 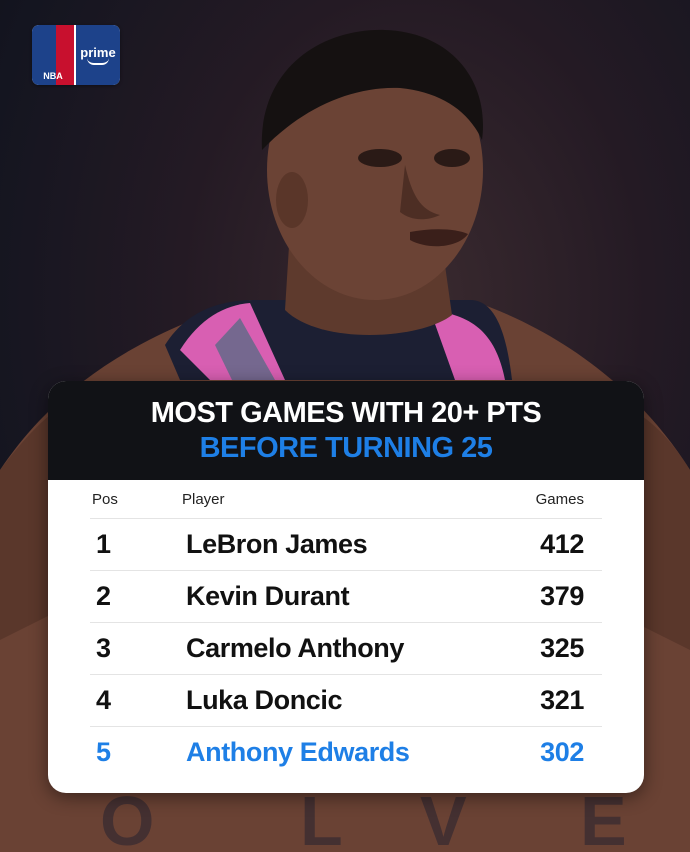 I want to click on svg-text: E, so click(x=603, y=817).